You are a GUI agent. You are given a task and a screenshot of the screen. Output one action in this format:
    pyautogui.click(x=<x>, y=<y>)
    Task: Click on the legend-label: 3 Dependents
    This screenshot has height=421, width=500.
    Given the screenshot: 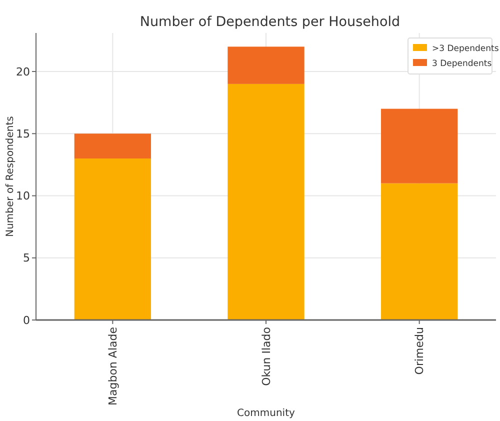 What is the action you would take?
    pyautogui.click(x=462, y=63)
    